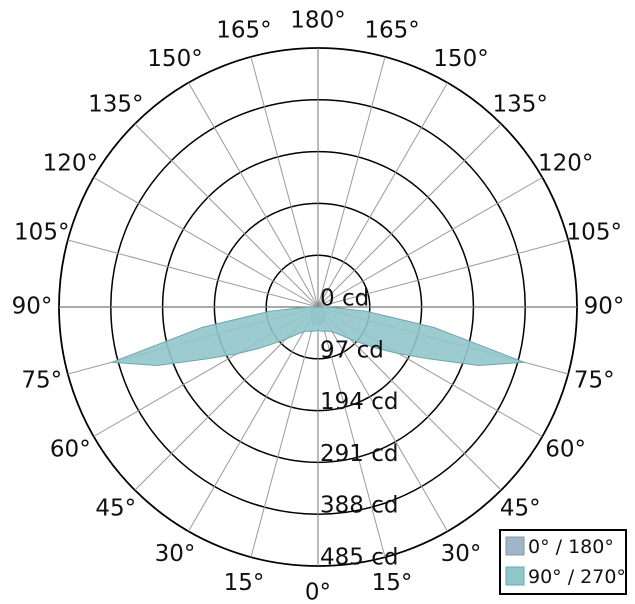 The height and width of the screenshot is (604, 635). I want to click on angle-label-left-0: 0°, so click(318, 592).